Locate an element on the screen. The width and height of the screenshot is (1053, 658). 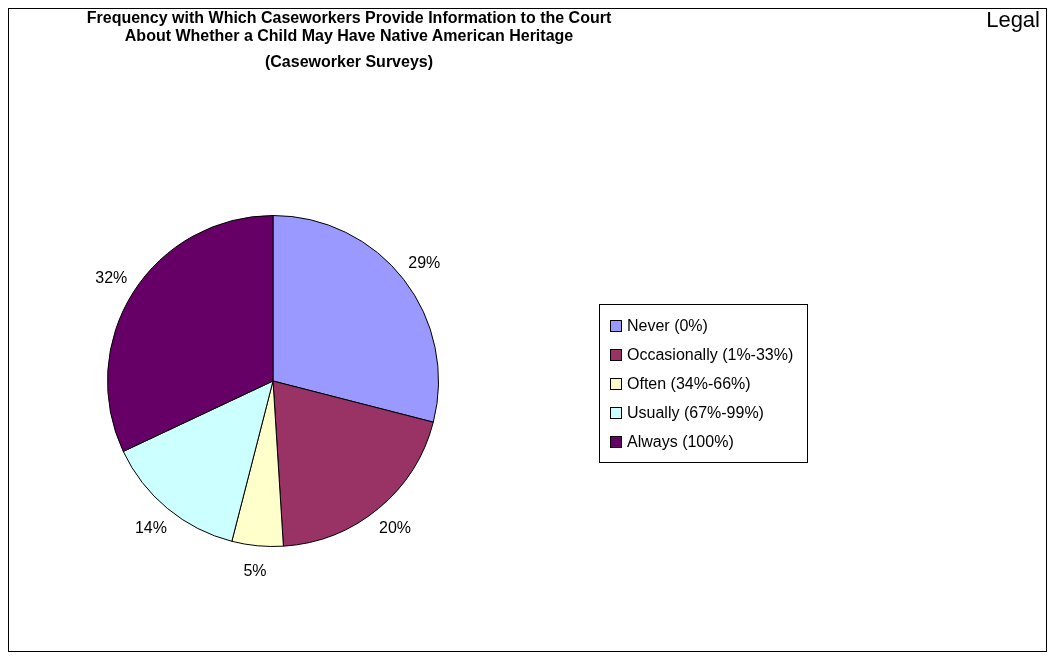
data-label: 14% is located at coordinates (150, 527).